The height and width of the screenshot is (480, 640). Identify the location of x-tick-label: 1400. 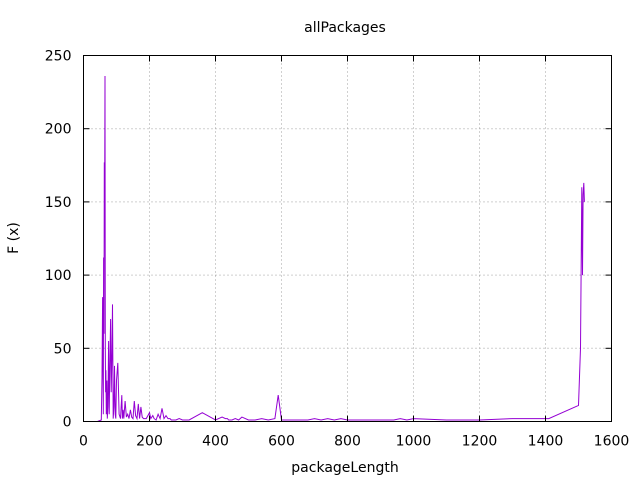
(546, 442).